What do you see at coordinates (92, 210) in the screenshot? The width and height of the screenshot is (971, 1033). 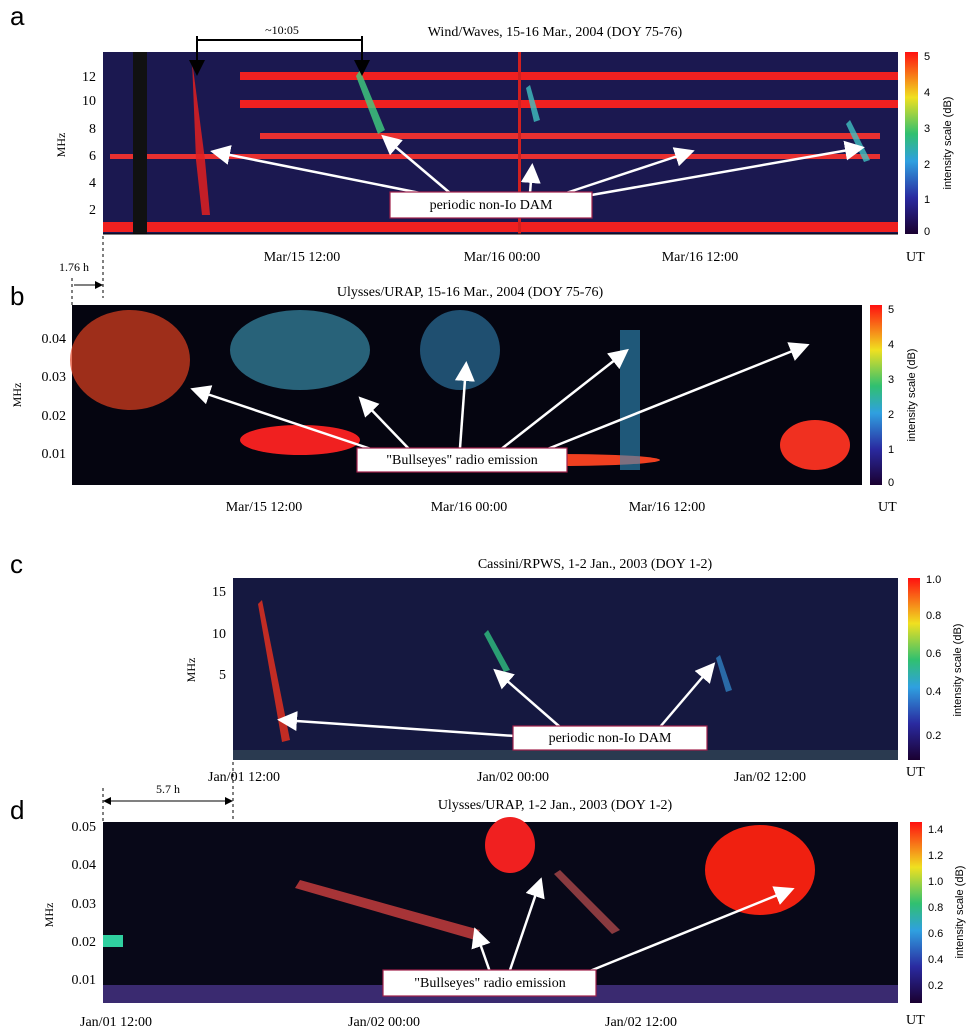 I see `y-tick-label: 2` at bounding box center [92, 210].